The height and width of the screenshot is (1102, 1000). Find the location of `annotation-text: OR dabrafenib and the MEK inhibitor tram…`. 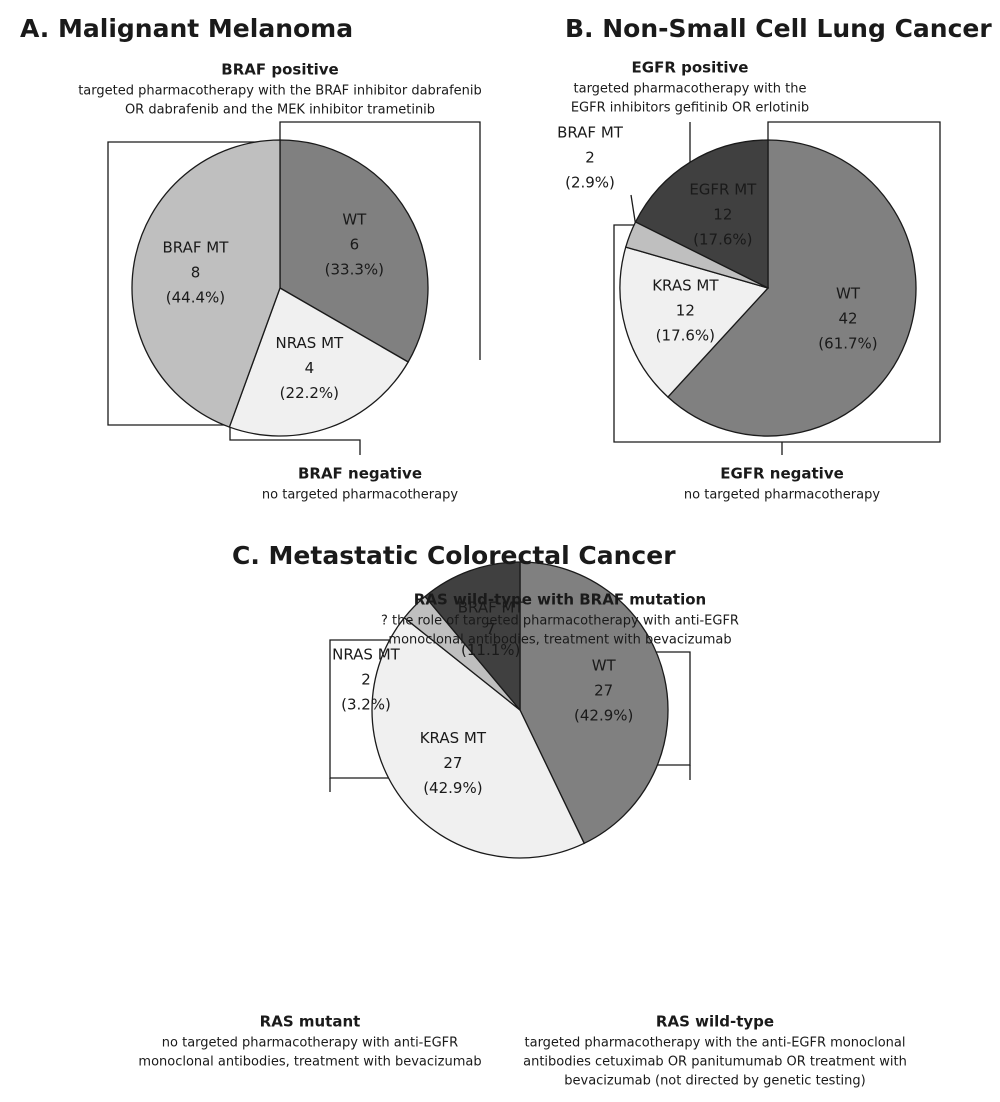

annotation-text: OR dabrafenib and the MEK inhibitor tram… is located at coordinates (280, 110).